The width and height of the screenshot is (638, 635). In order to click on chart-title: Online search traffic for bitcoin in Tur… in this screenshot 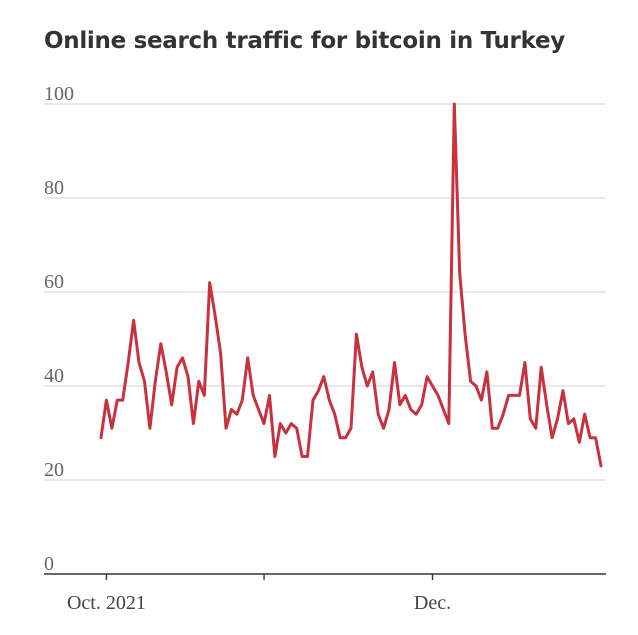, I will do `click(304, 41)`.